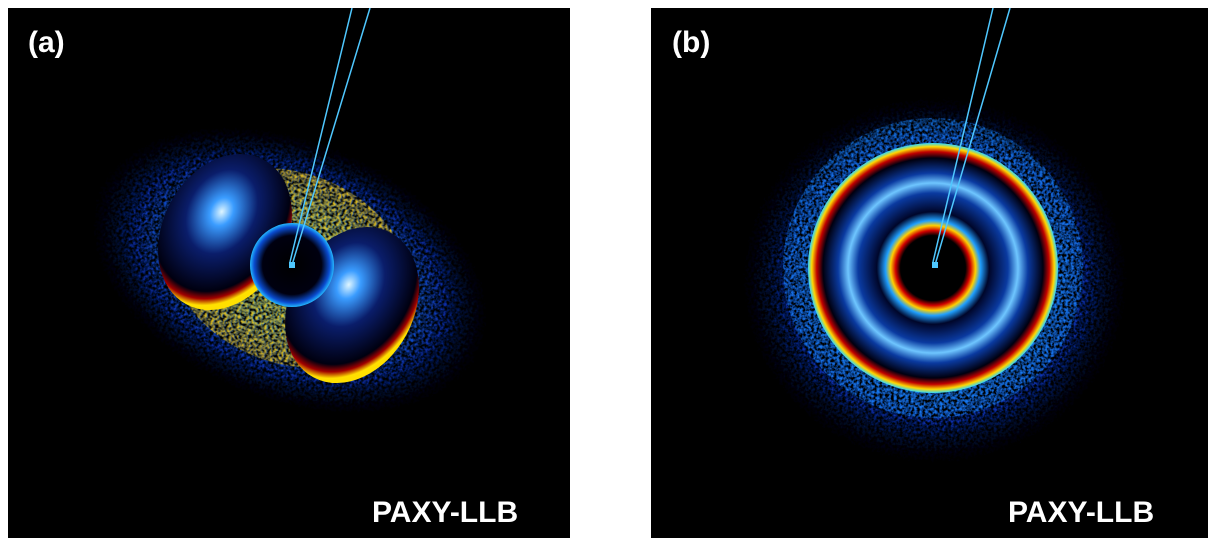 This screenshot has height=538, width=1208. Describe the element at coordinates (46, 42) in the screenshot. I see `panel-label: (a)` at that location.